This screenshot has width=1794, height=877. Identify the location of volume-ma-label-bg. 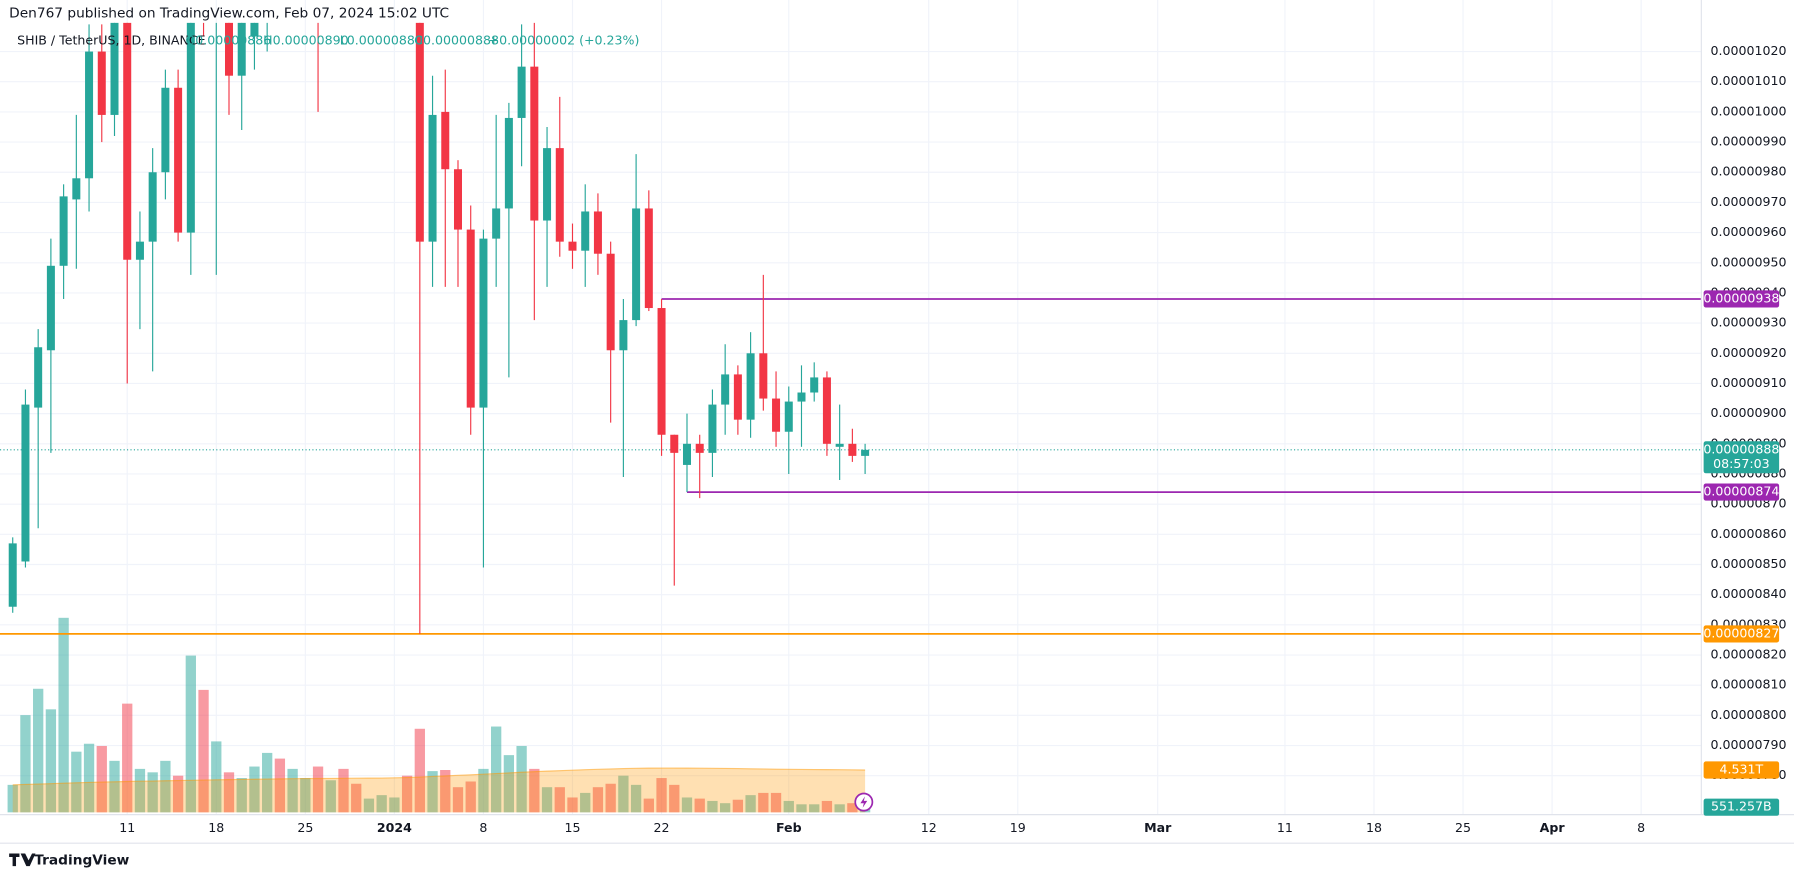
(1741, 770).